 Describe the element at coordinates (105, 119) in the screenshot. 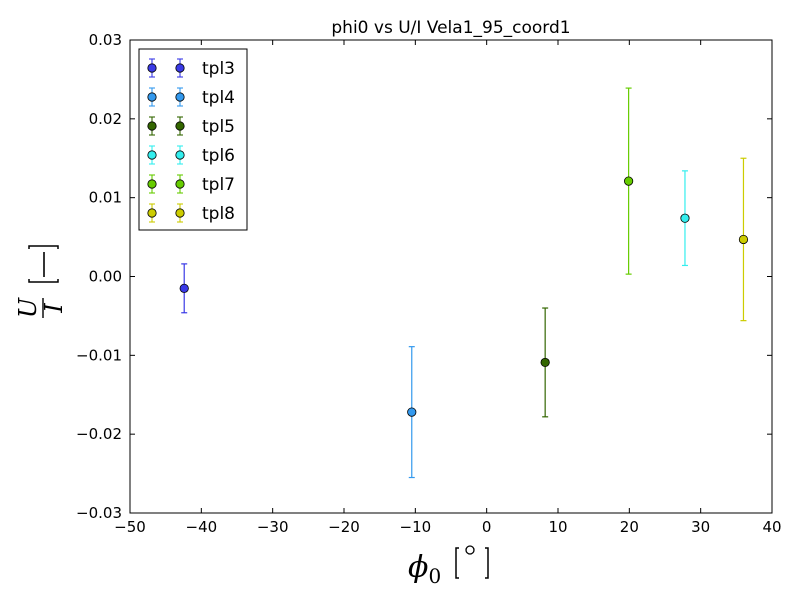

I see `y-tick-label: 0.02` at that location.